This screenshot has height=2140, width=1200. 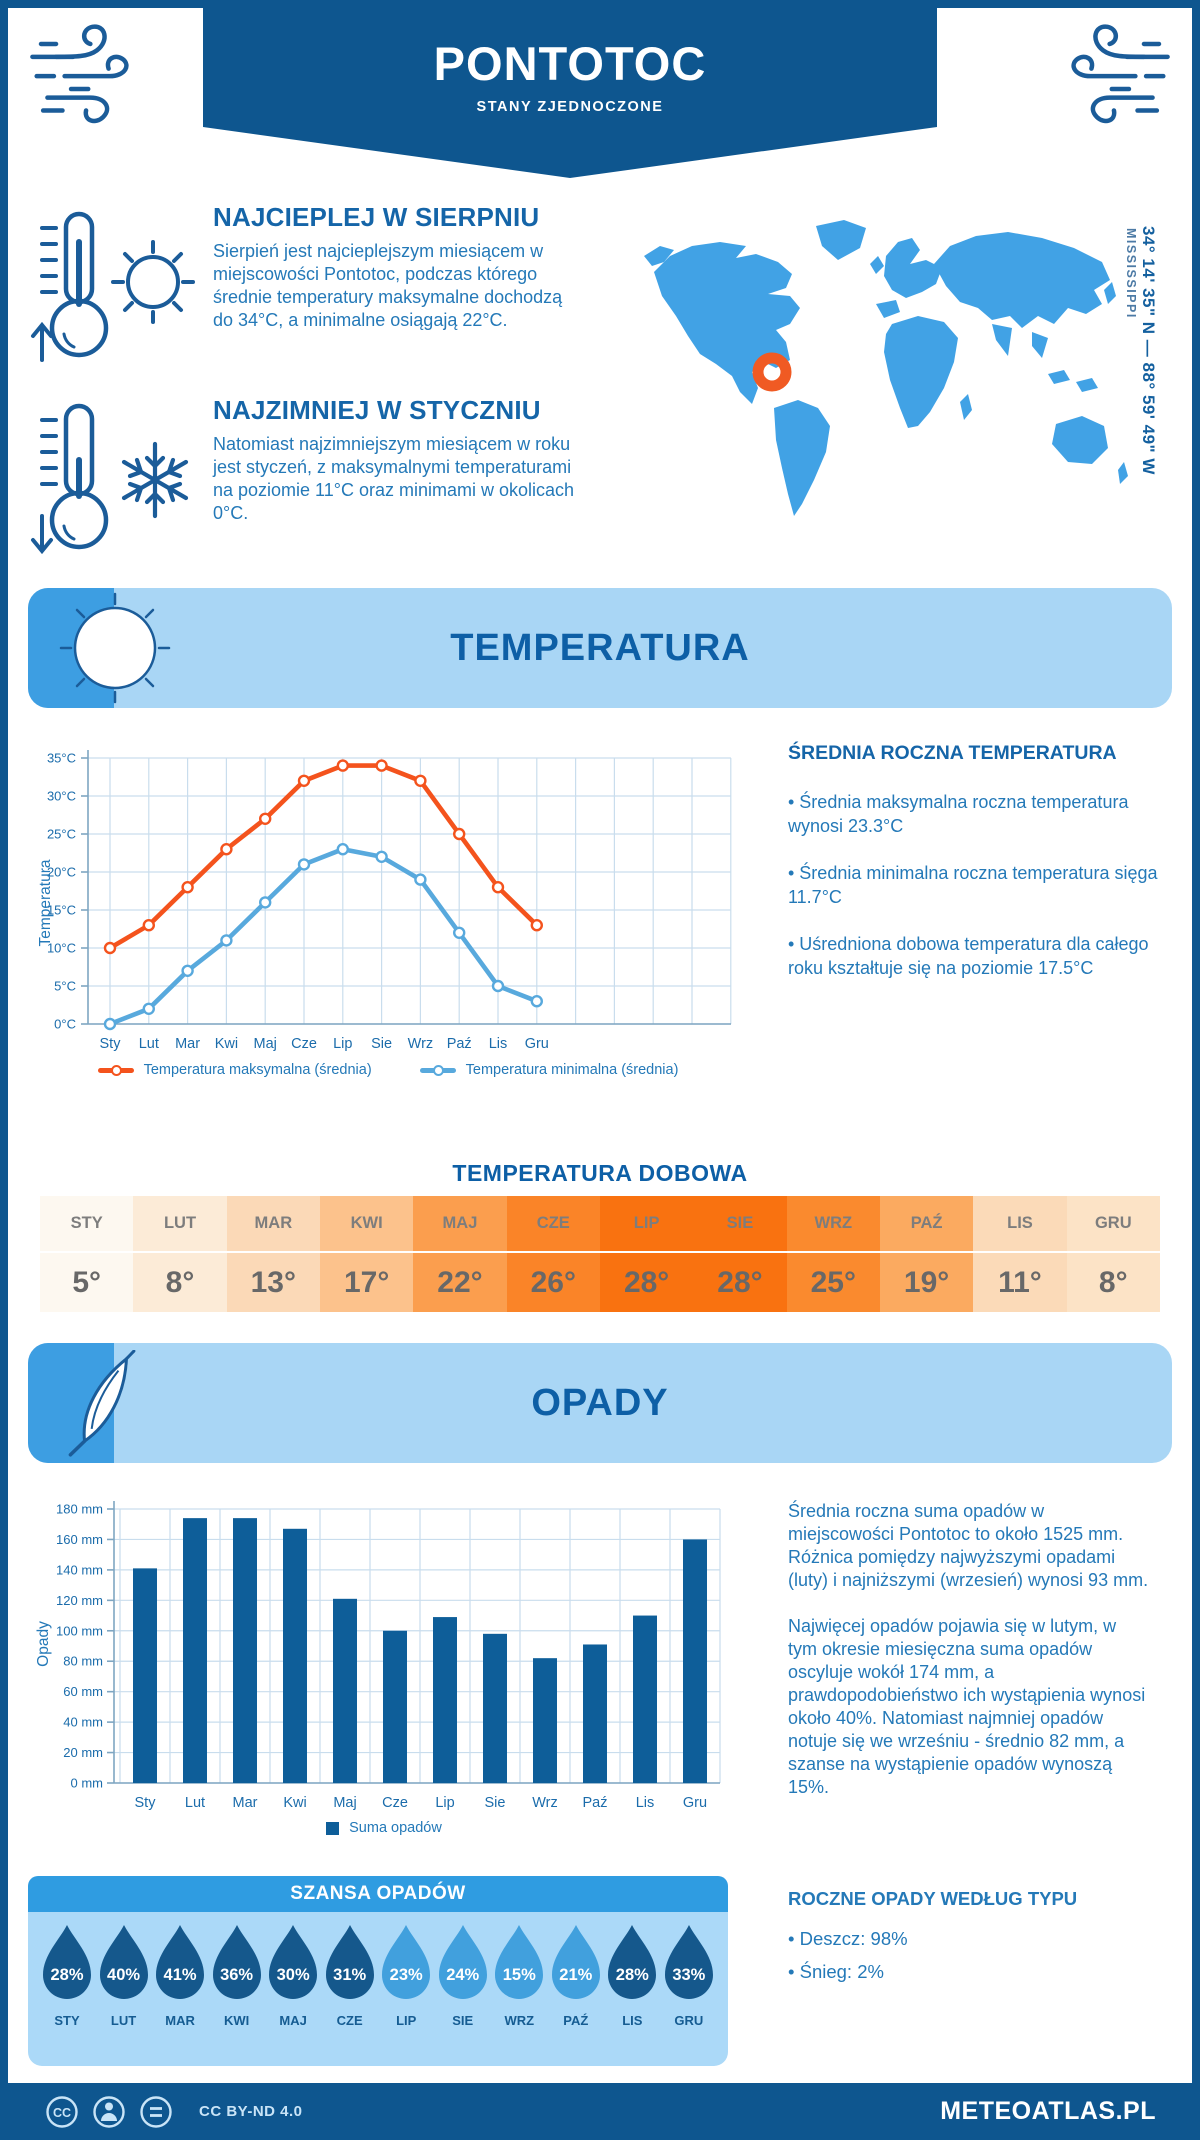 I want to click on svg-text: Lut, so click(x=195, y=1803).